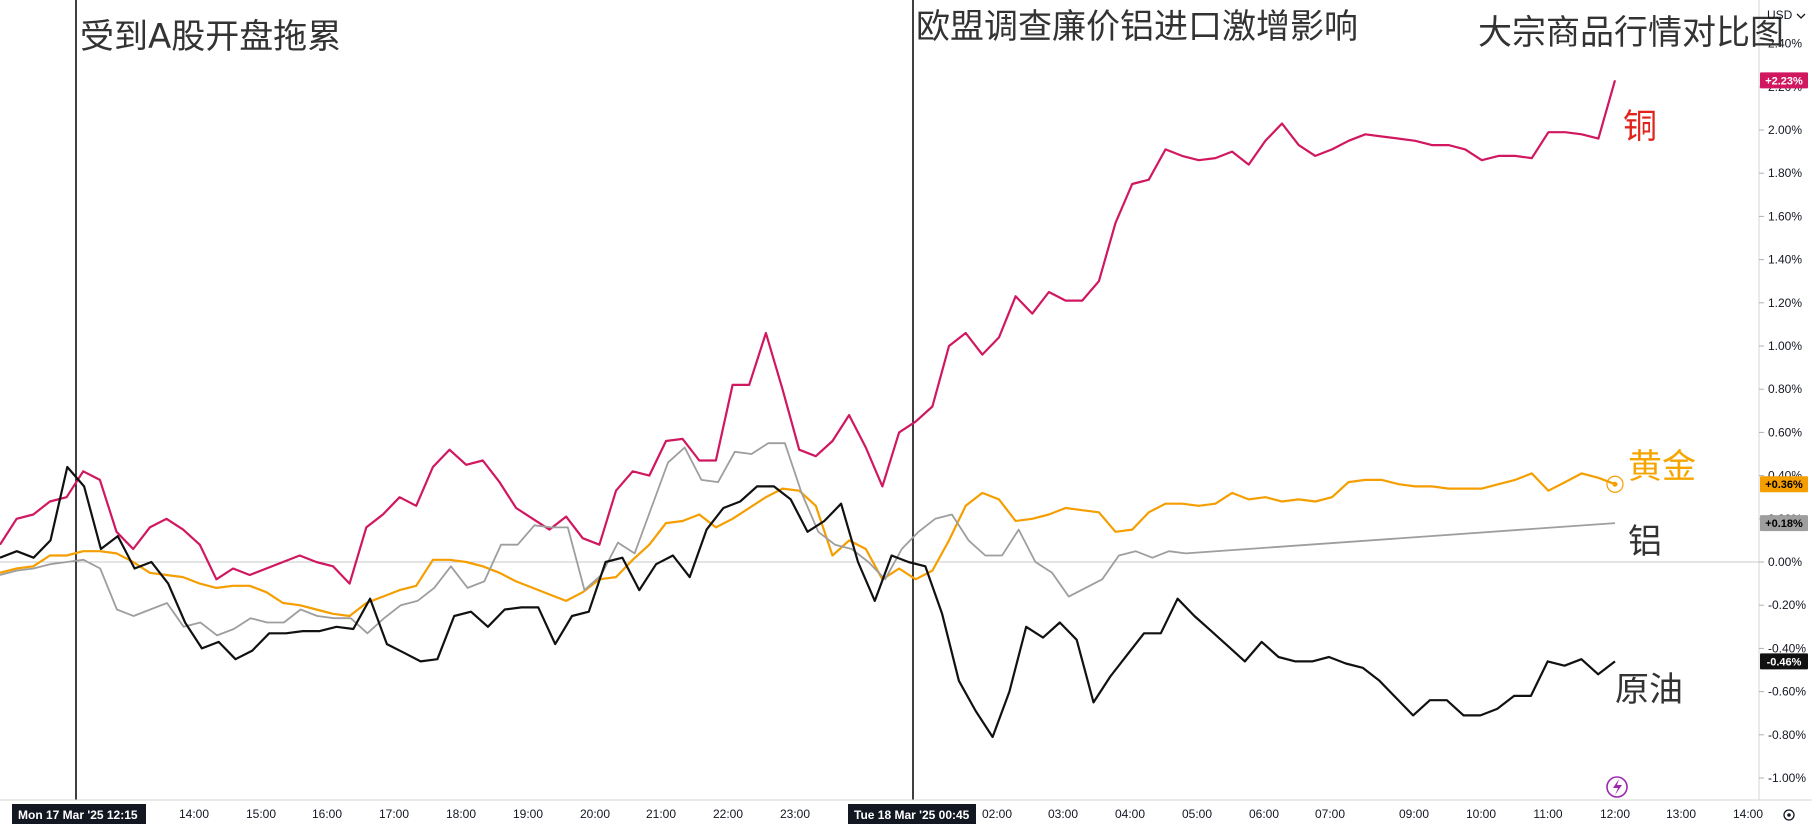 The width and height of the screenshot is (1812, 826). What do you see at coordinates (1787, 605) in the screenshot?
I see `y-tick-label: -0.20%` at bounding box center [1787, 605].